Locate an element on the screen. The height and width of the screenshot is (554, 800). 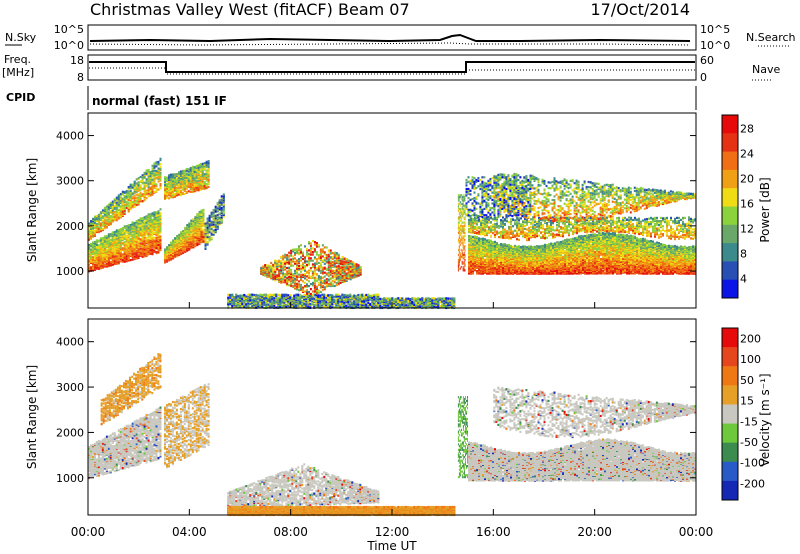
nsearch-tick-bottom: 10^0 is located at coordinates (715, 45).